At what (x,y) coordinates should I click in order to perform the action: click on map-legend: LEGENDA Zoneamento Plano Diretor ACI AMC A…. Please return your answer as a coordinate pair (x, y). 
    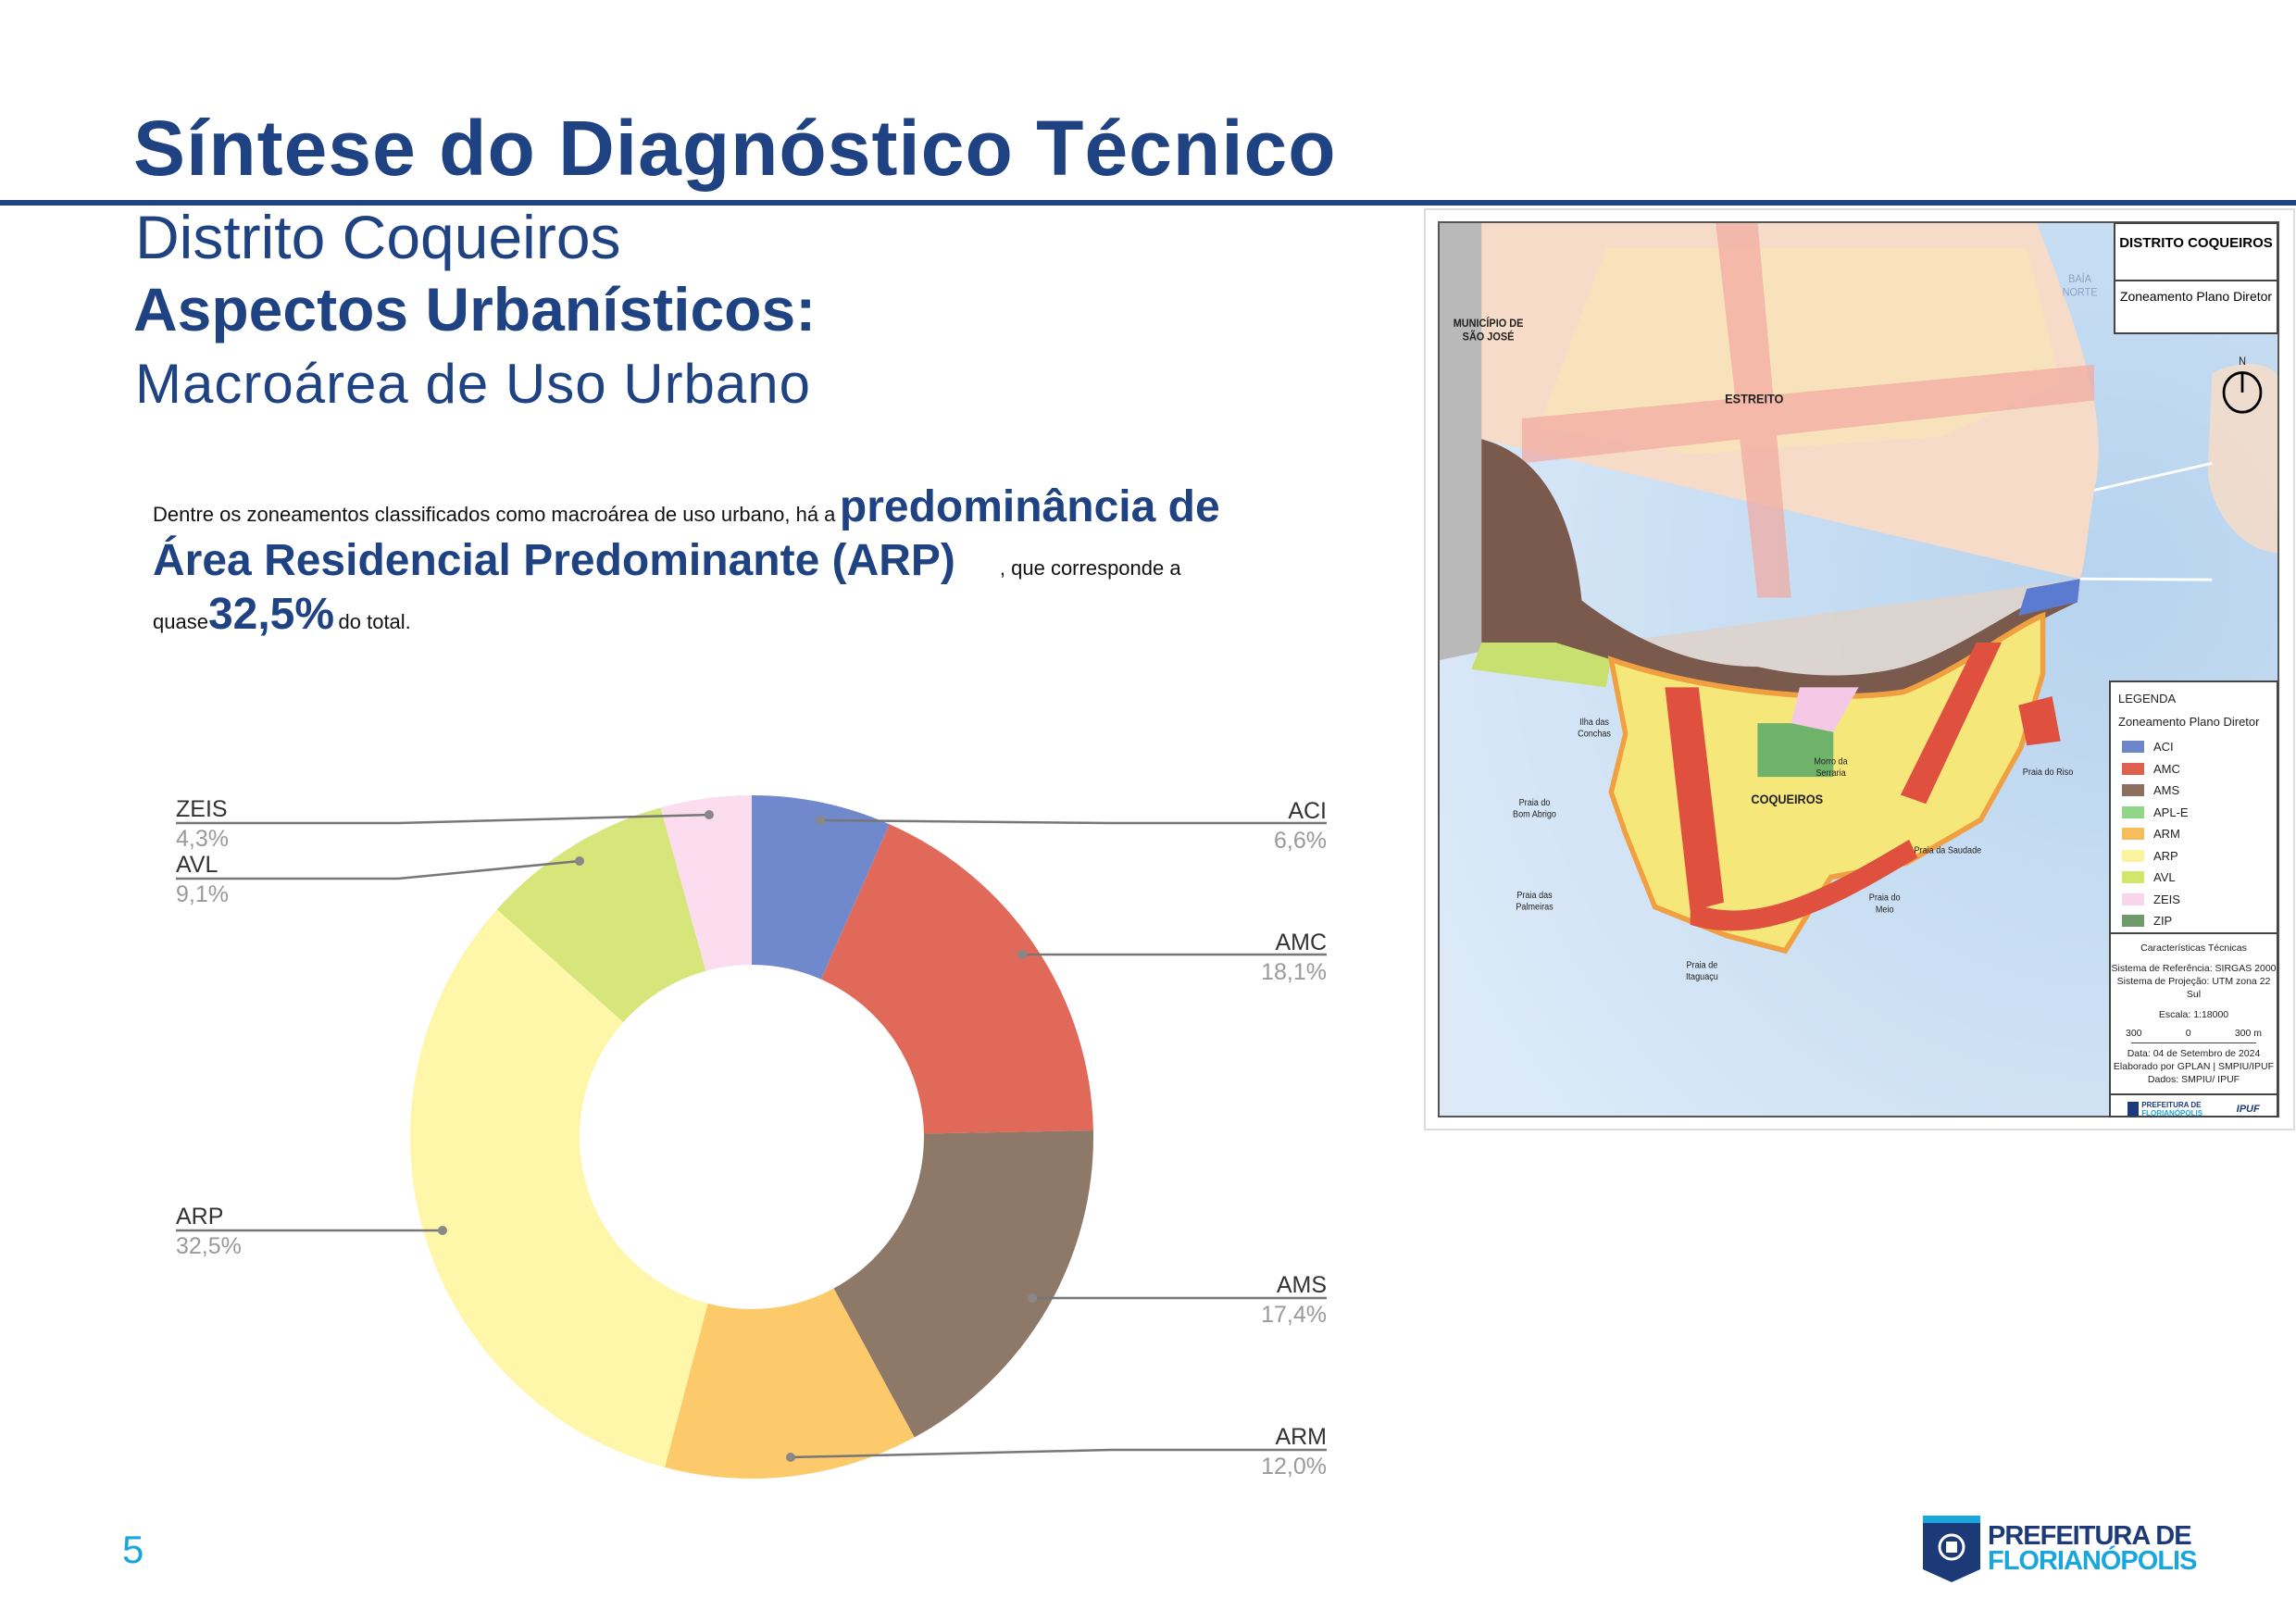
    Looking at the image, I should click on (2193, 898).